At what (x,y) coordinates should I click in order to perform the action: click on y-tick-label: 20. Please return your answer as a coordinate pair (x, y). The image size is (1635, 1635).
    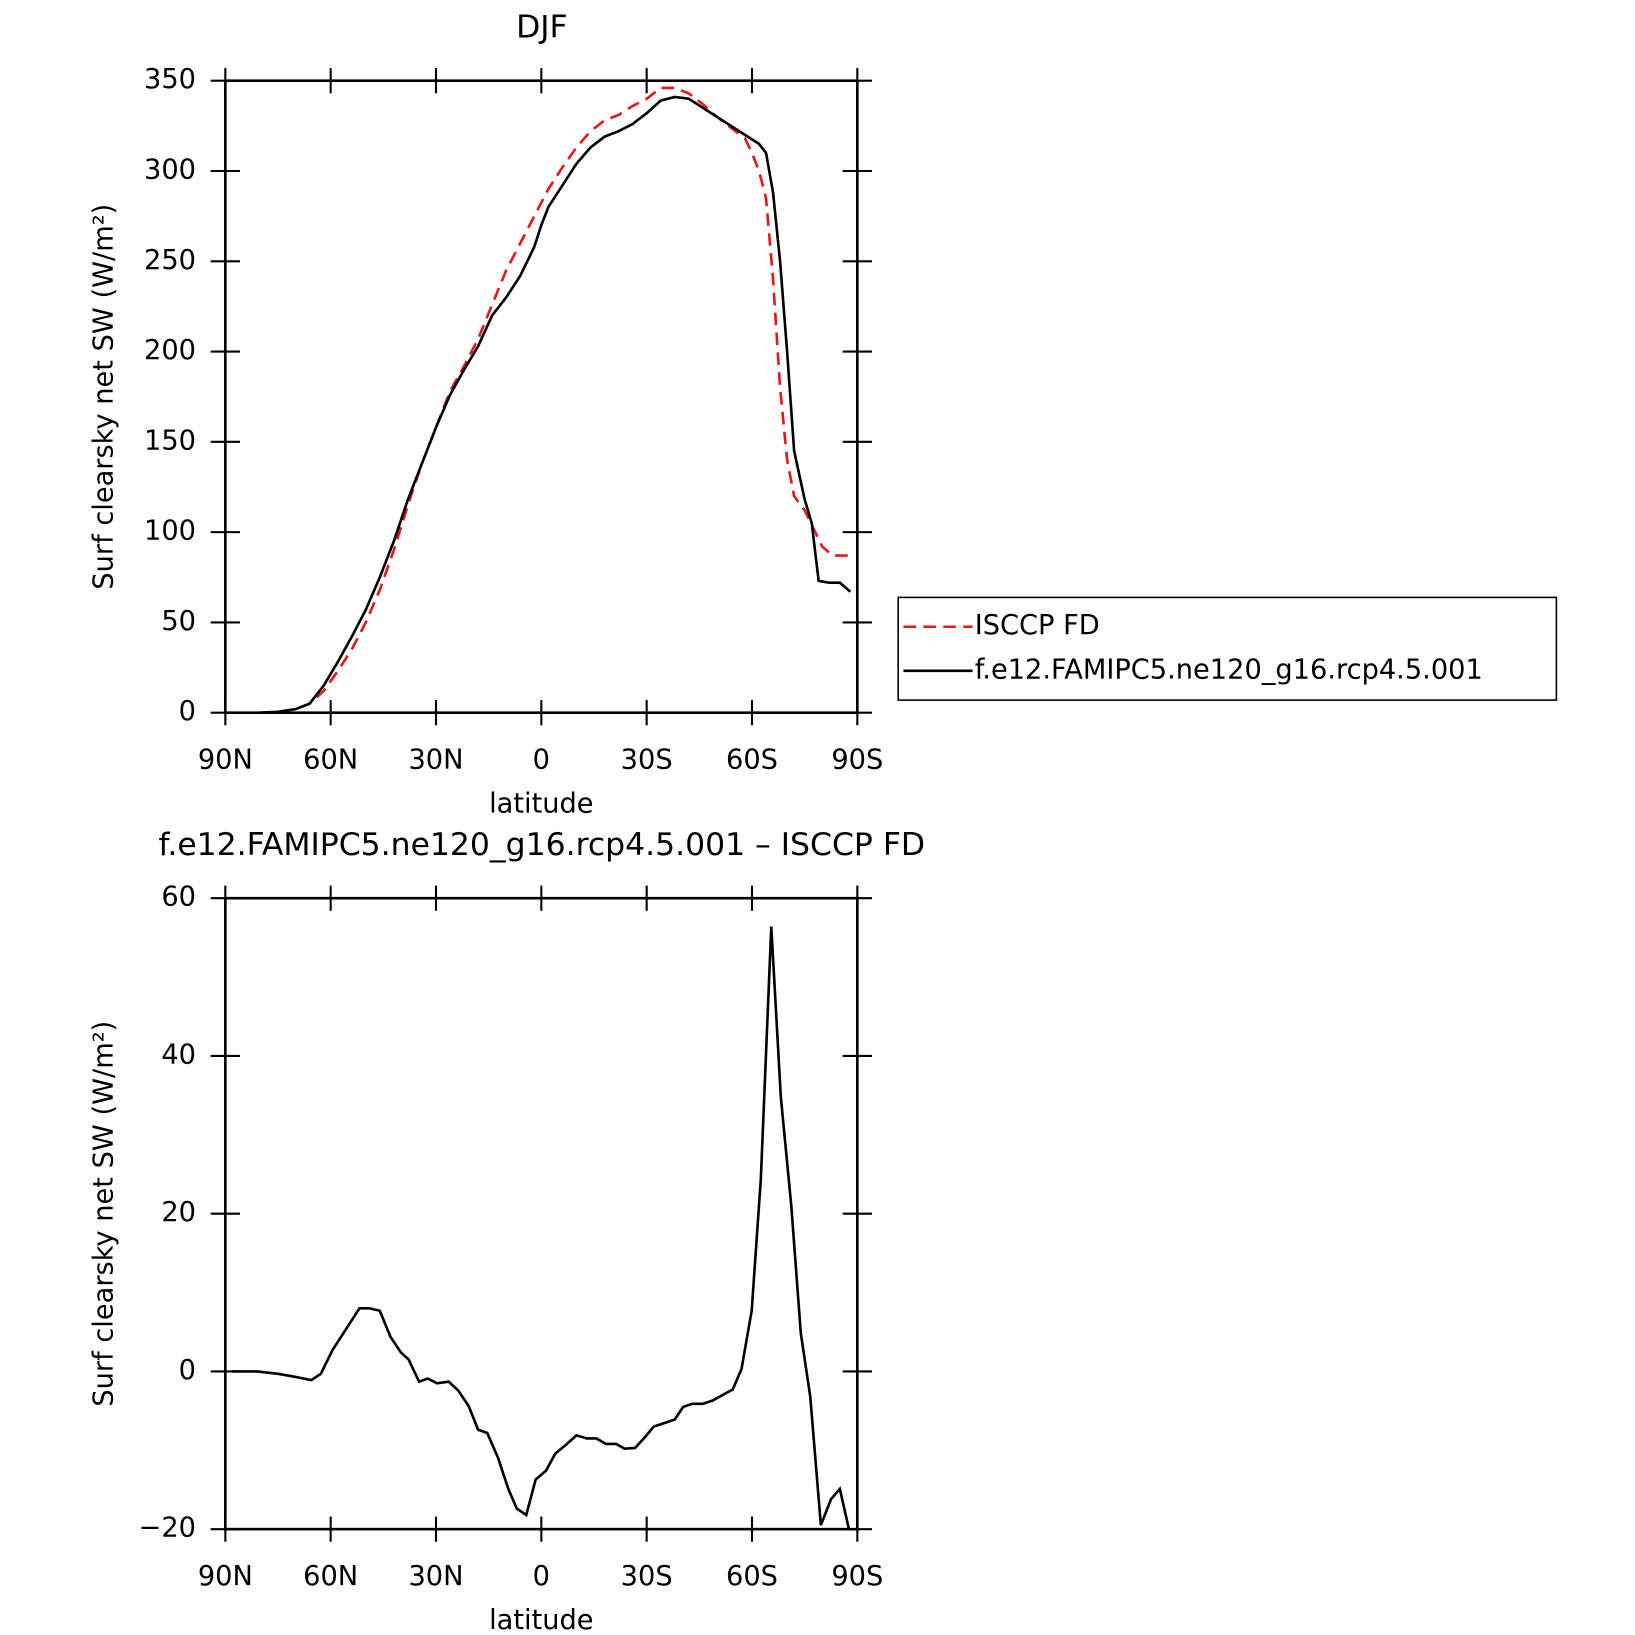
    Looking at the image, I should click on (178, 1212).